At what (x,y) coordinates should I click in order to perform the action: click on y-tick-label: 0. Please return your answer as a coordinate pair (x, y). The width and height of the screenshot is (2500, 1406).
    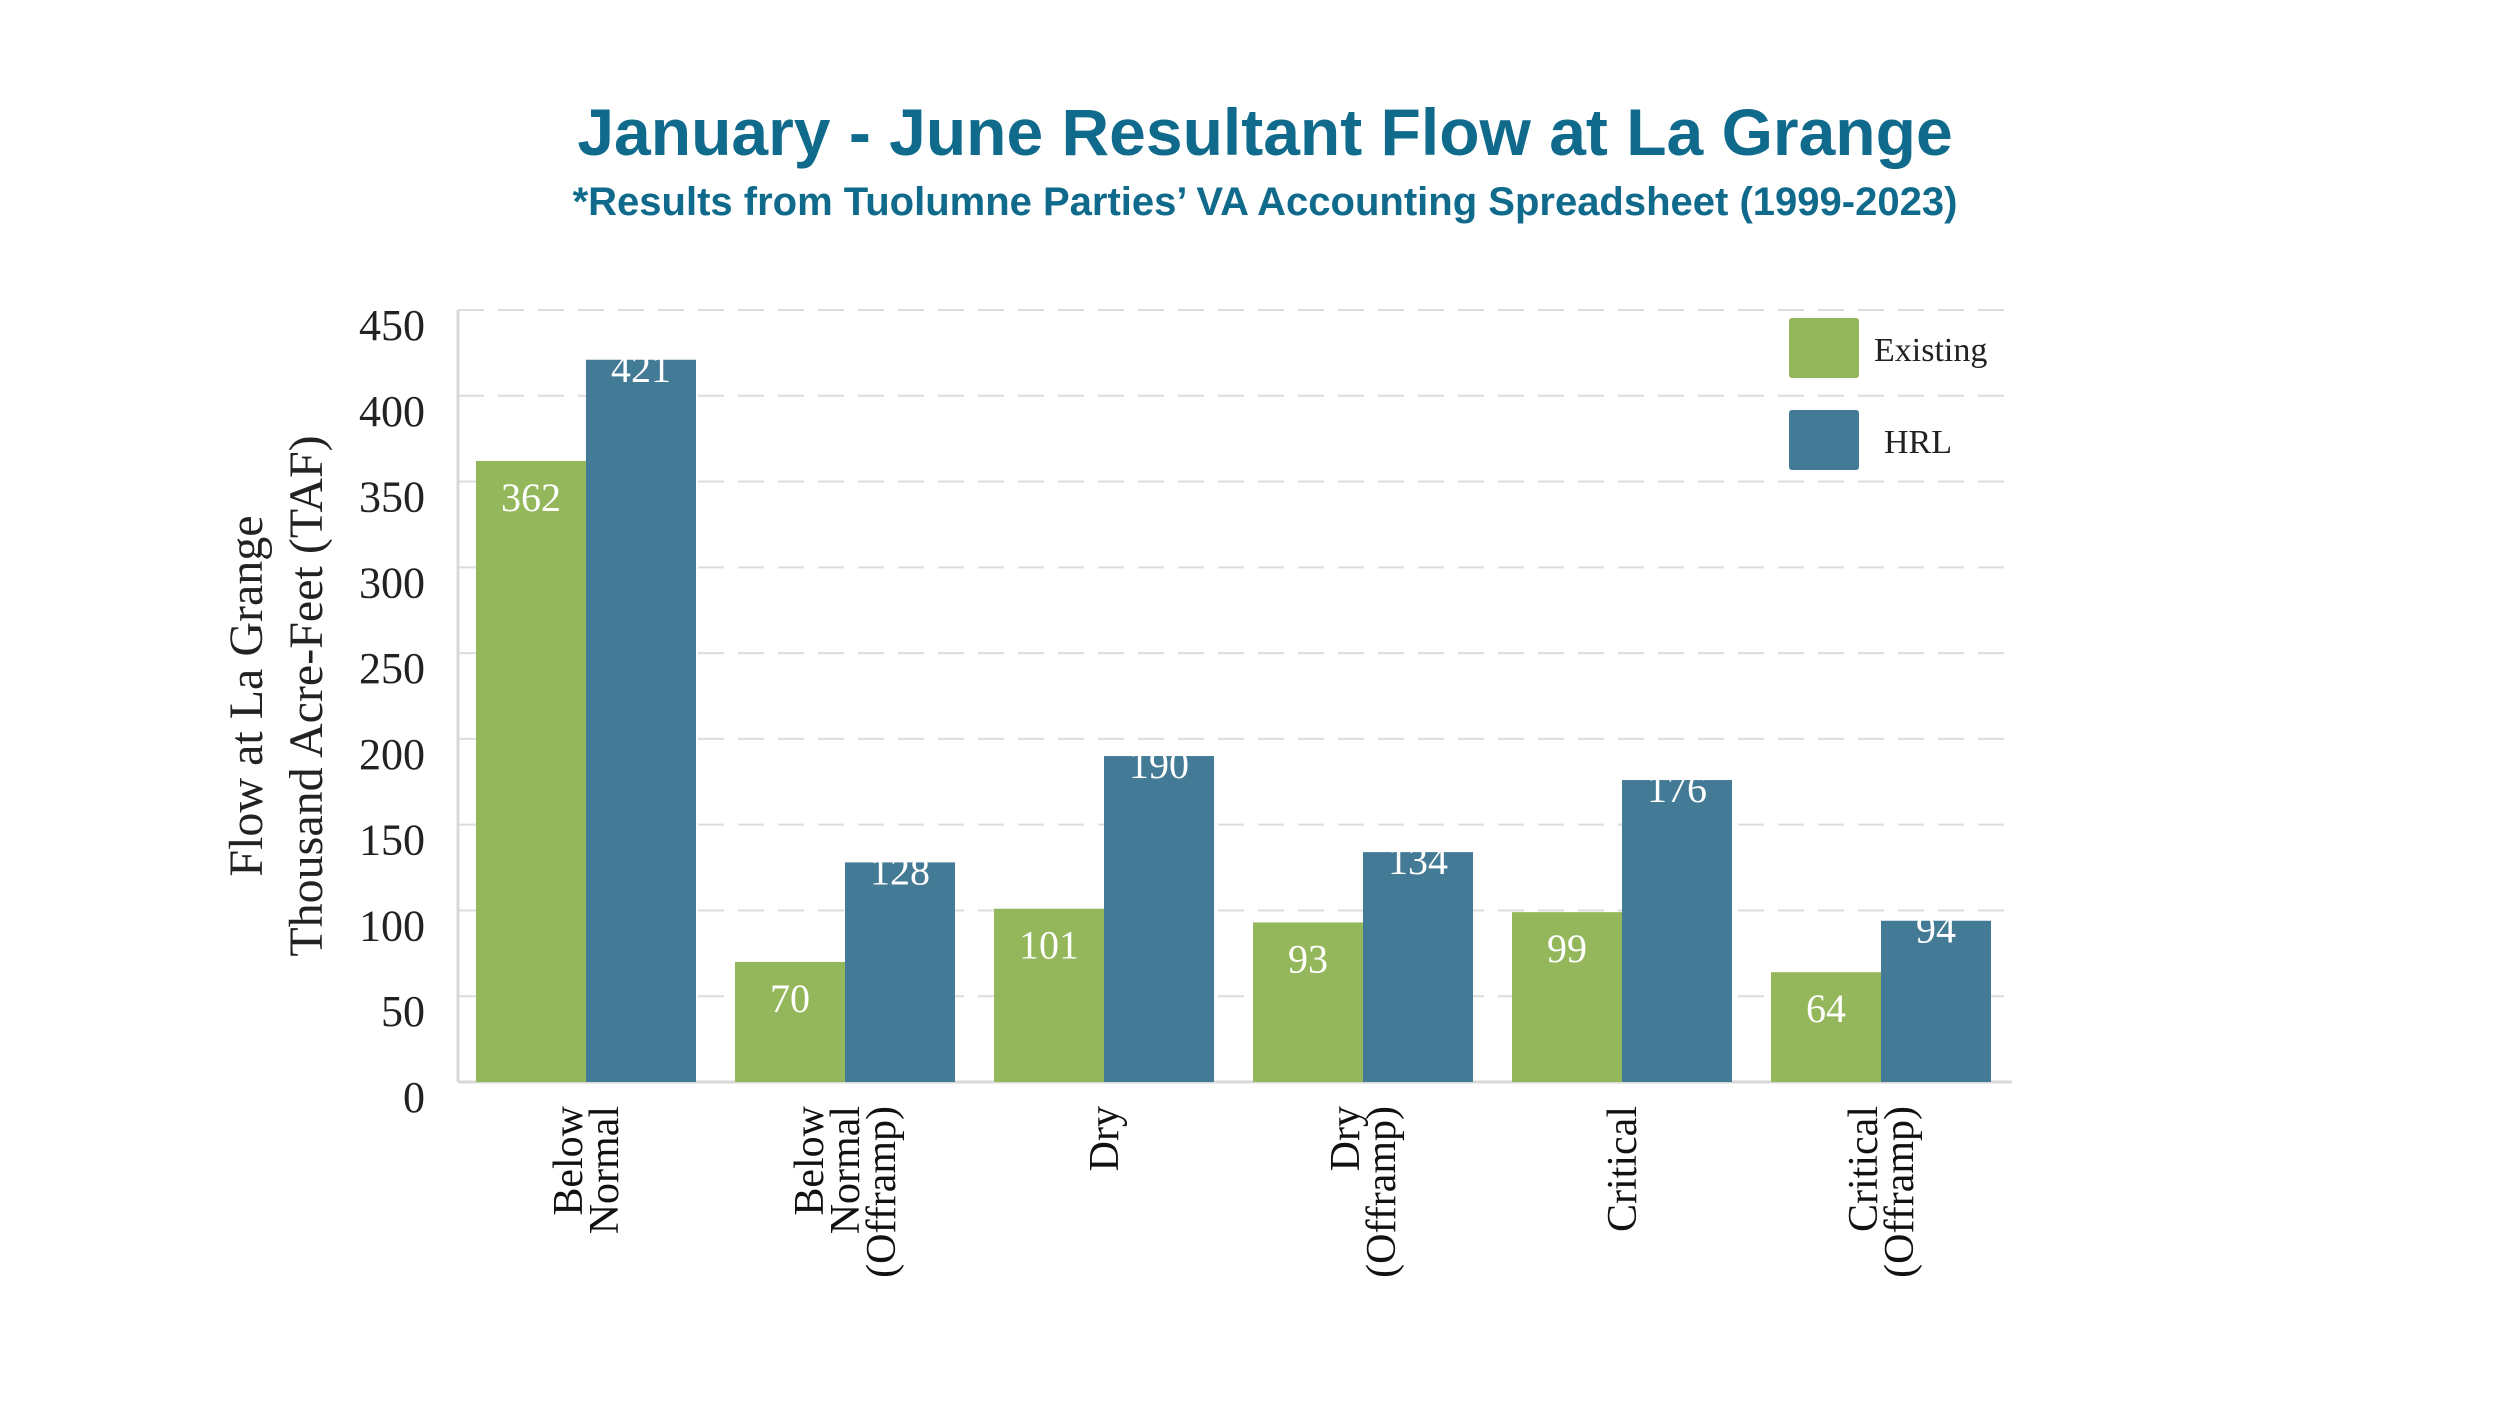
    Looking at the image, I should click on (414, 1097).